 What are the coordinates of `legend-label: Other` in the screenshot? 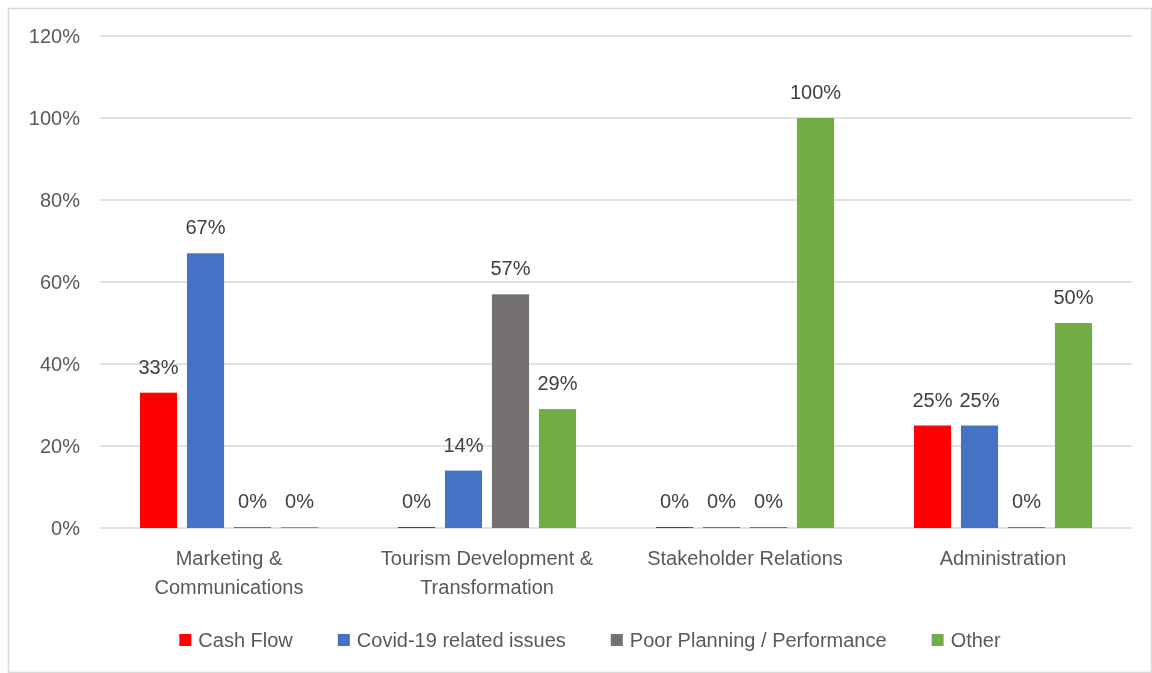 It's located at (975, 640).